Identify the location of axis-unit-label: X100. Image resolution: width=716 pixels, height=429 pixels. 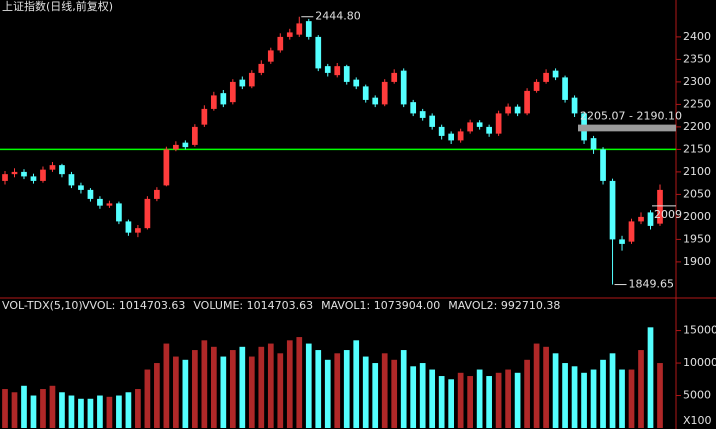
(697, 420).